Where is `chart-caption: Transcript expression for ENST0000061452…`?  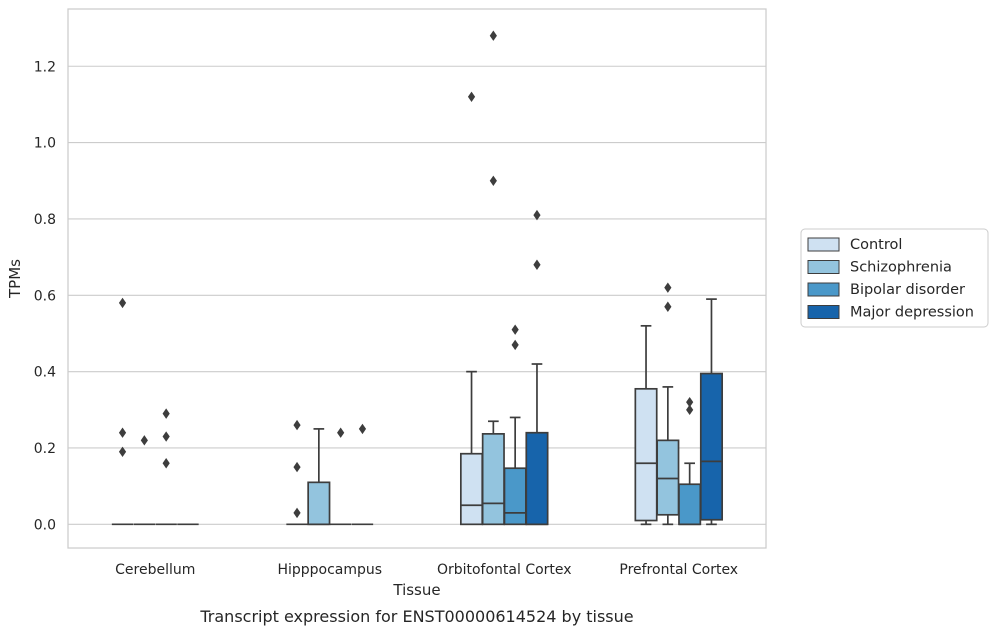
chart-caption: Transcript expression for ENST0000061452… is located at coordinates (416, 616).